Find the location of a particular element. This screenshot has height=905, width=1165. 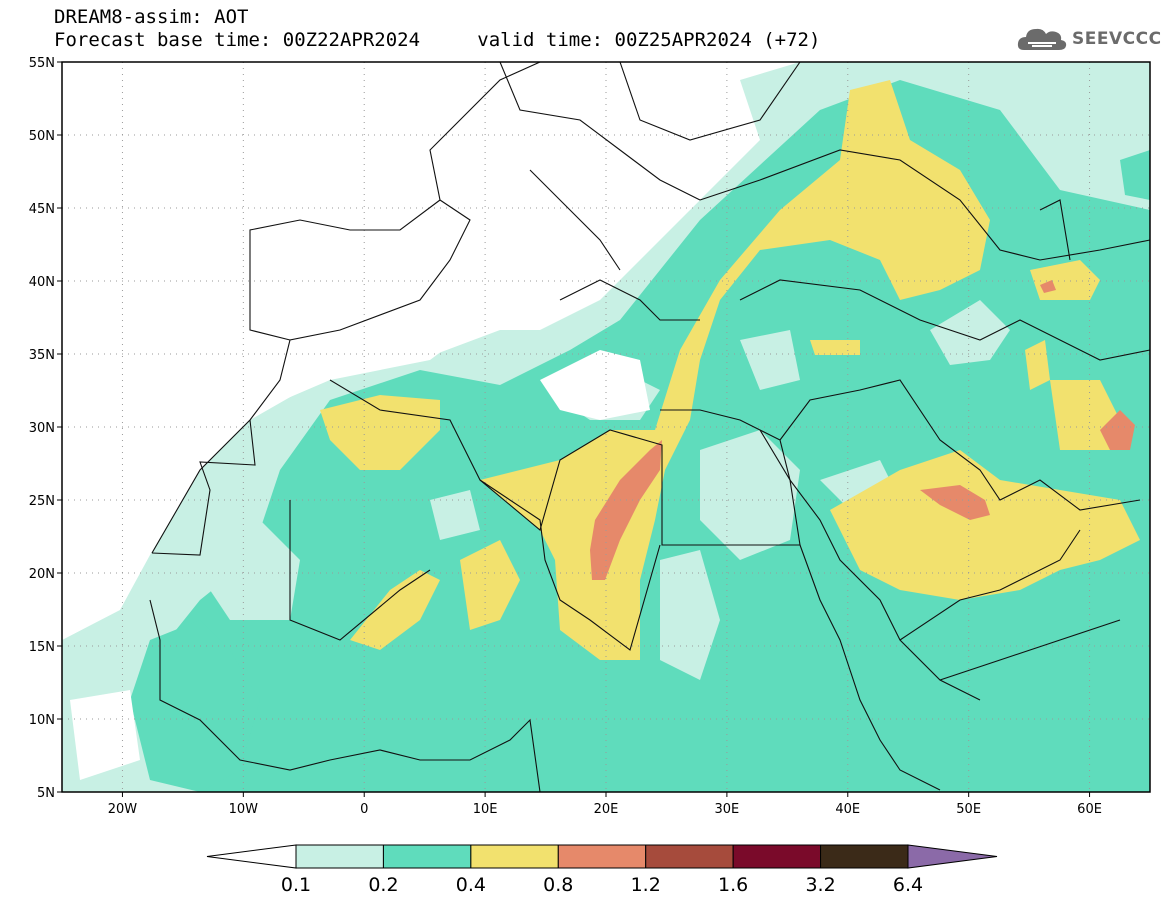

longitude-labels: 20W 10W 0 10E 20E 30E 40E 50E 60E is located at coordinates (605, 804).